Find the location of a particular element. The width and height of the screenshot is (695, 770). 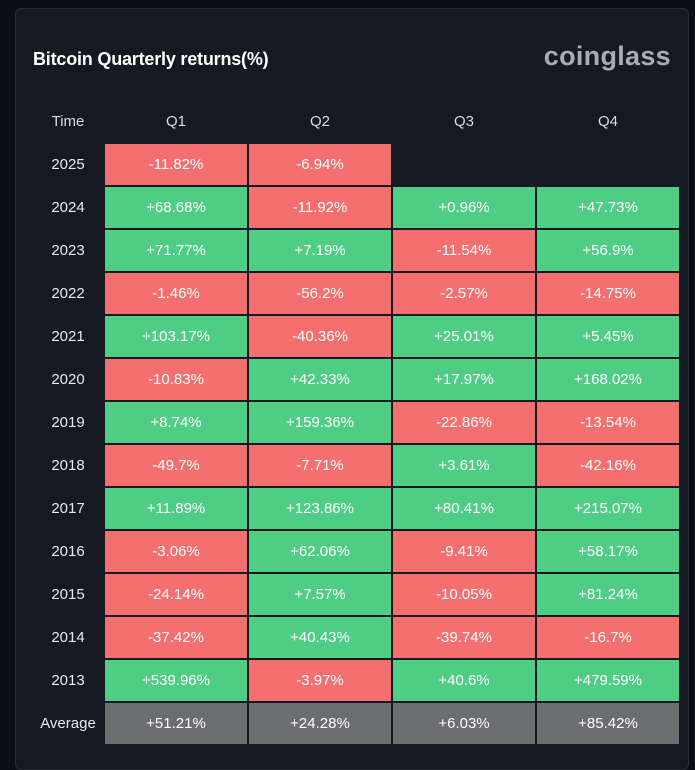

year-label: 2023 is located at coordinates (68, 250).